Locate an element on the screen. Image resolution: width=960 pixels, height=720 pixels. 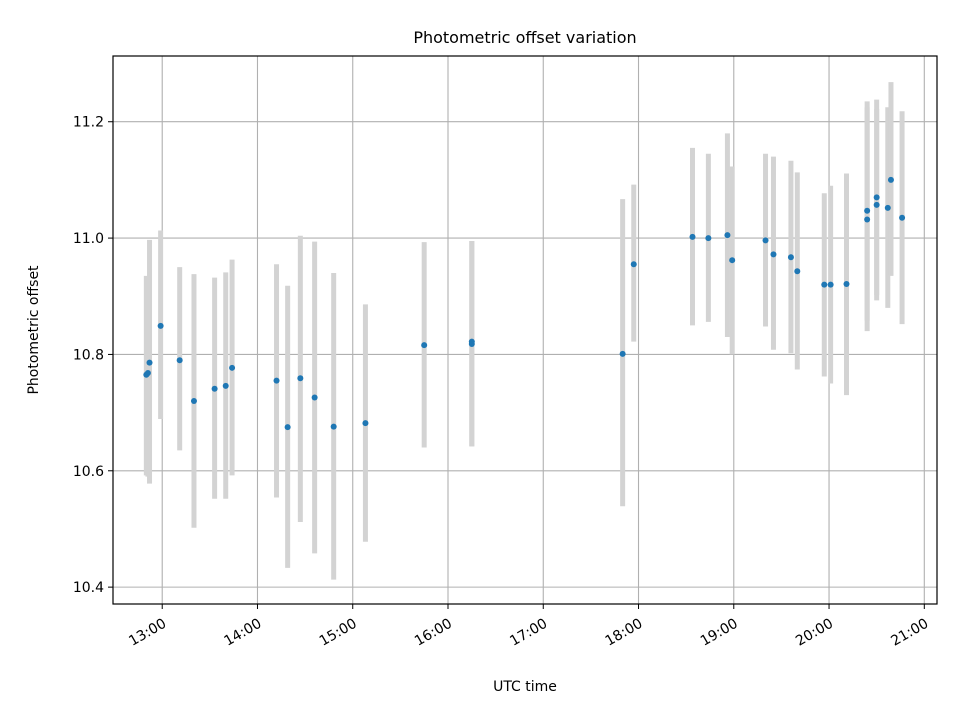
y-tick-label: 10.6 is located at coordinates (88, 472).